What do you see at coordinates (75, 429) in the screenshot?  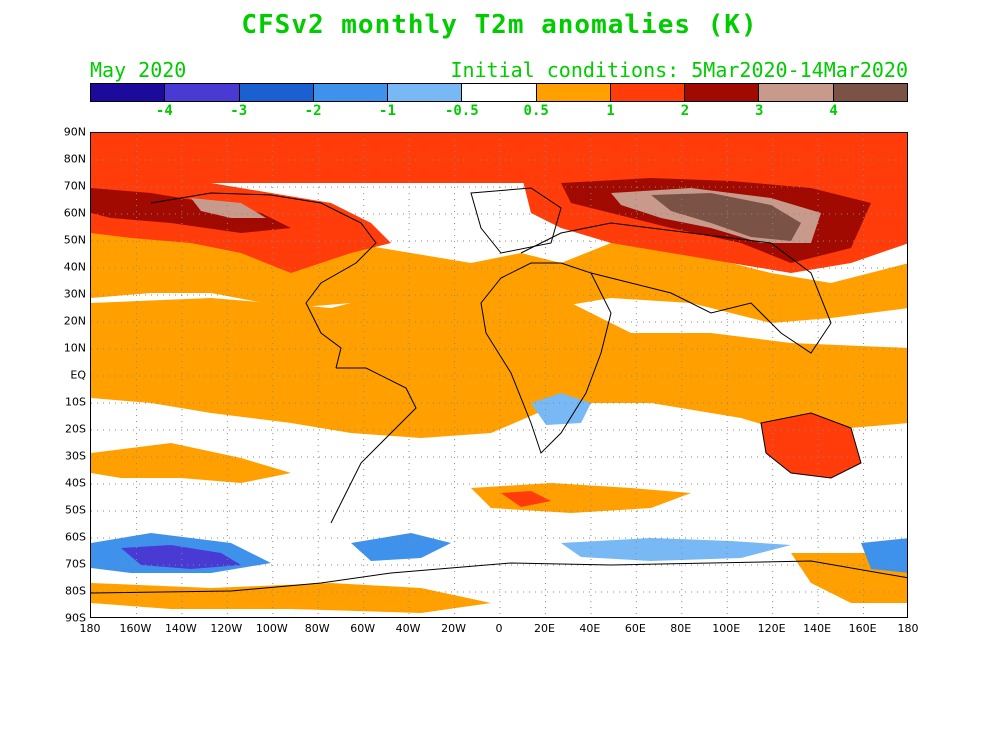 I see `latitude-label: 20S` at bounding box center [75, 429].